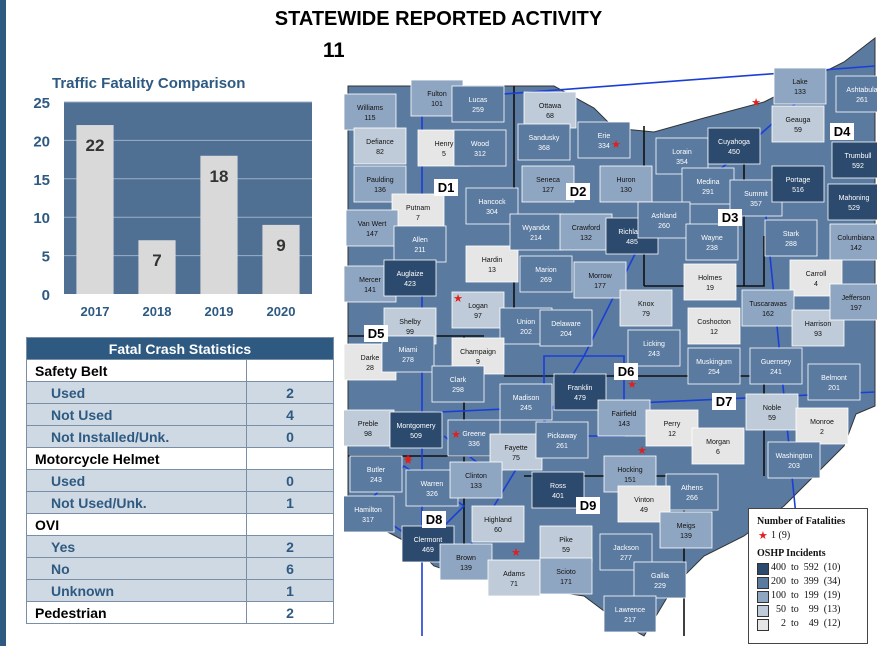 This screenshot has width=877, height=646. Describe the element at coordinates (854, 198) in the screenshot. I see `county-name: Mahoning` at that location.